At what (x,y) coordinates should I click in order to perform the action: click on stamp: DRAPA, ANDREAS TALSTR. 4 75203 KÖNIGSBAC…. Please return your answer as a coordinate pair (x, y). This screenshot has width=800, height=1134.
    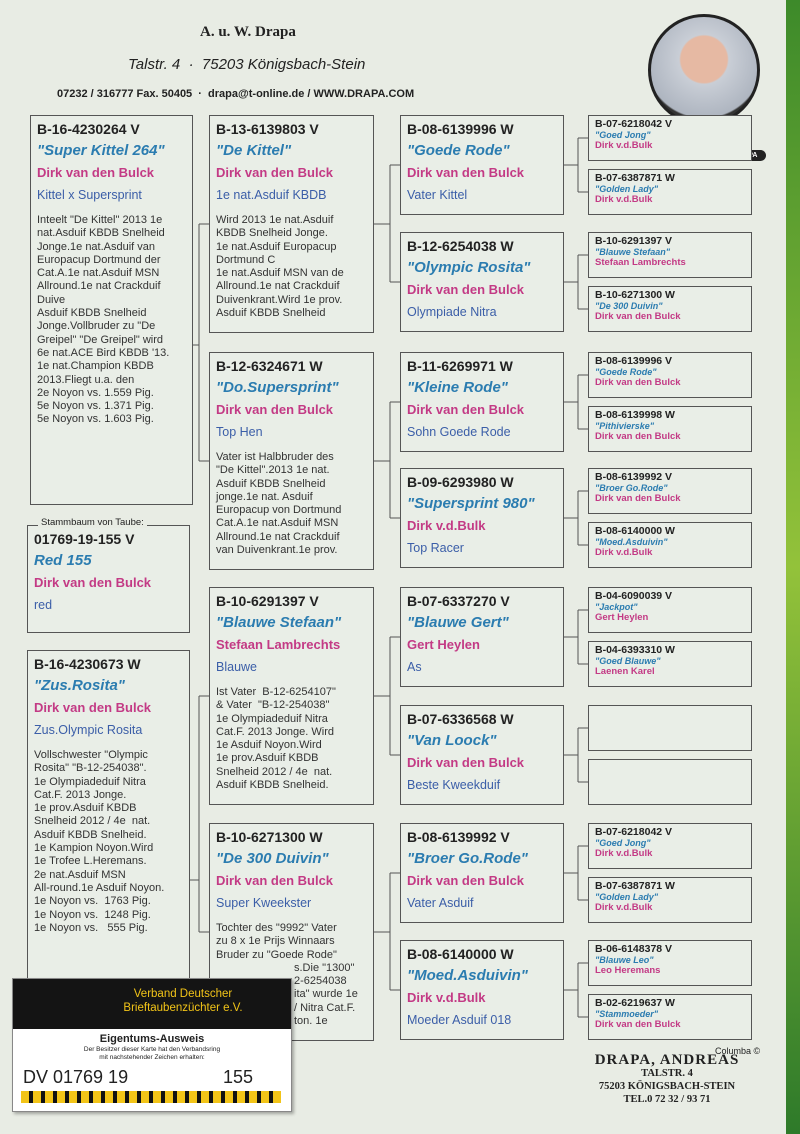
    Looking at the image, I should click on (667, 1079).